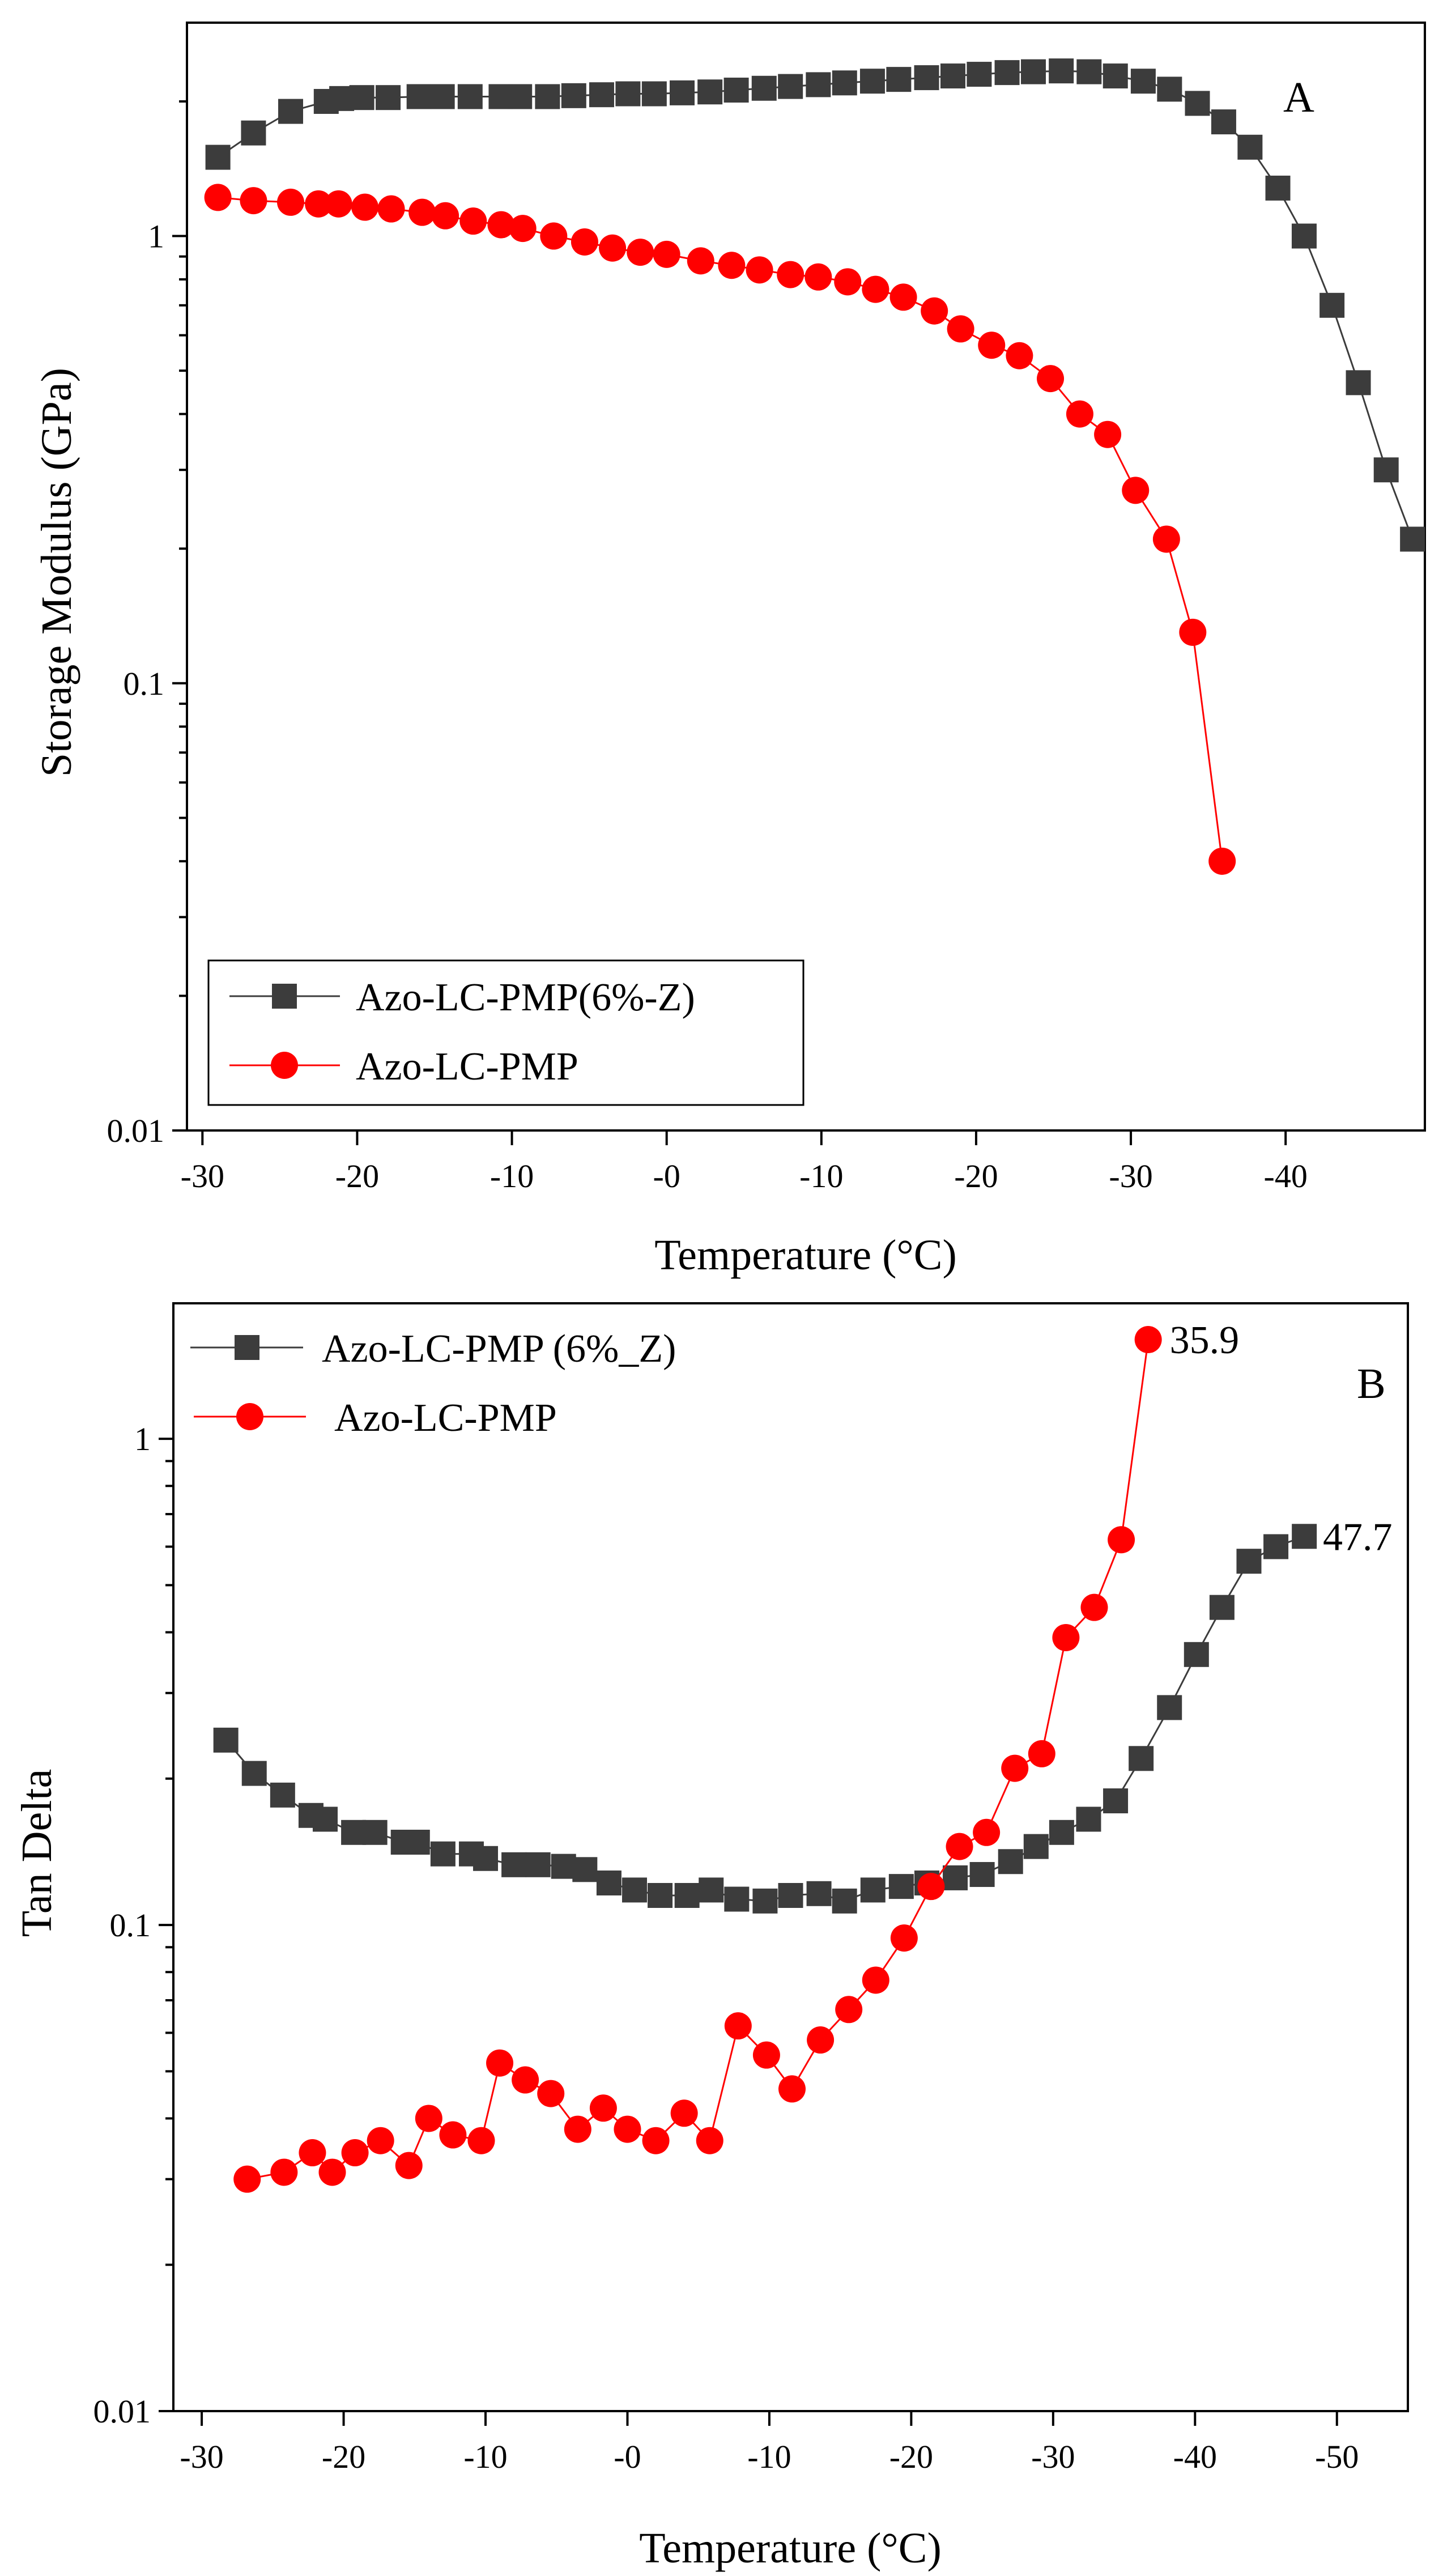 The image size is (1443, 2576). Describe the element at coordinates (344, 2456) in the screenshot. I see `panel-b-x-tick-label: -20` at that location.